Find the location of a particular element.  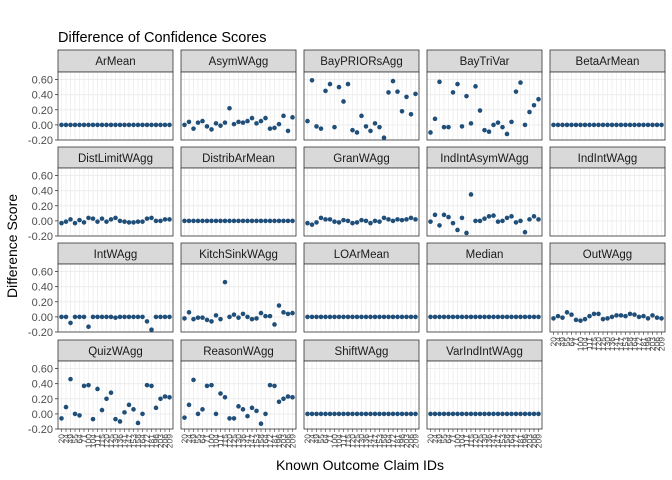

facet-loarmean: LOArMean is located at coordinates (361, 287).